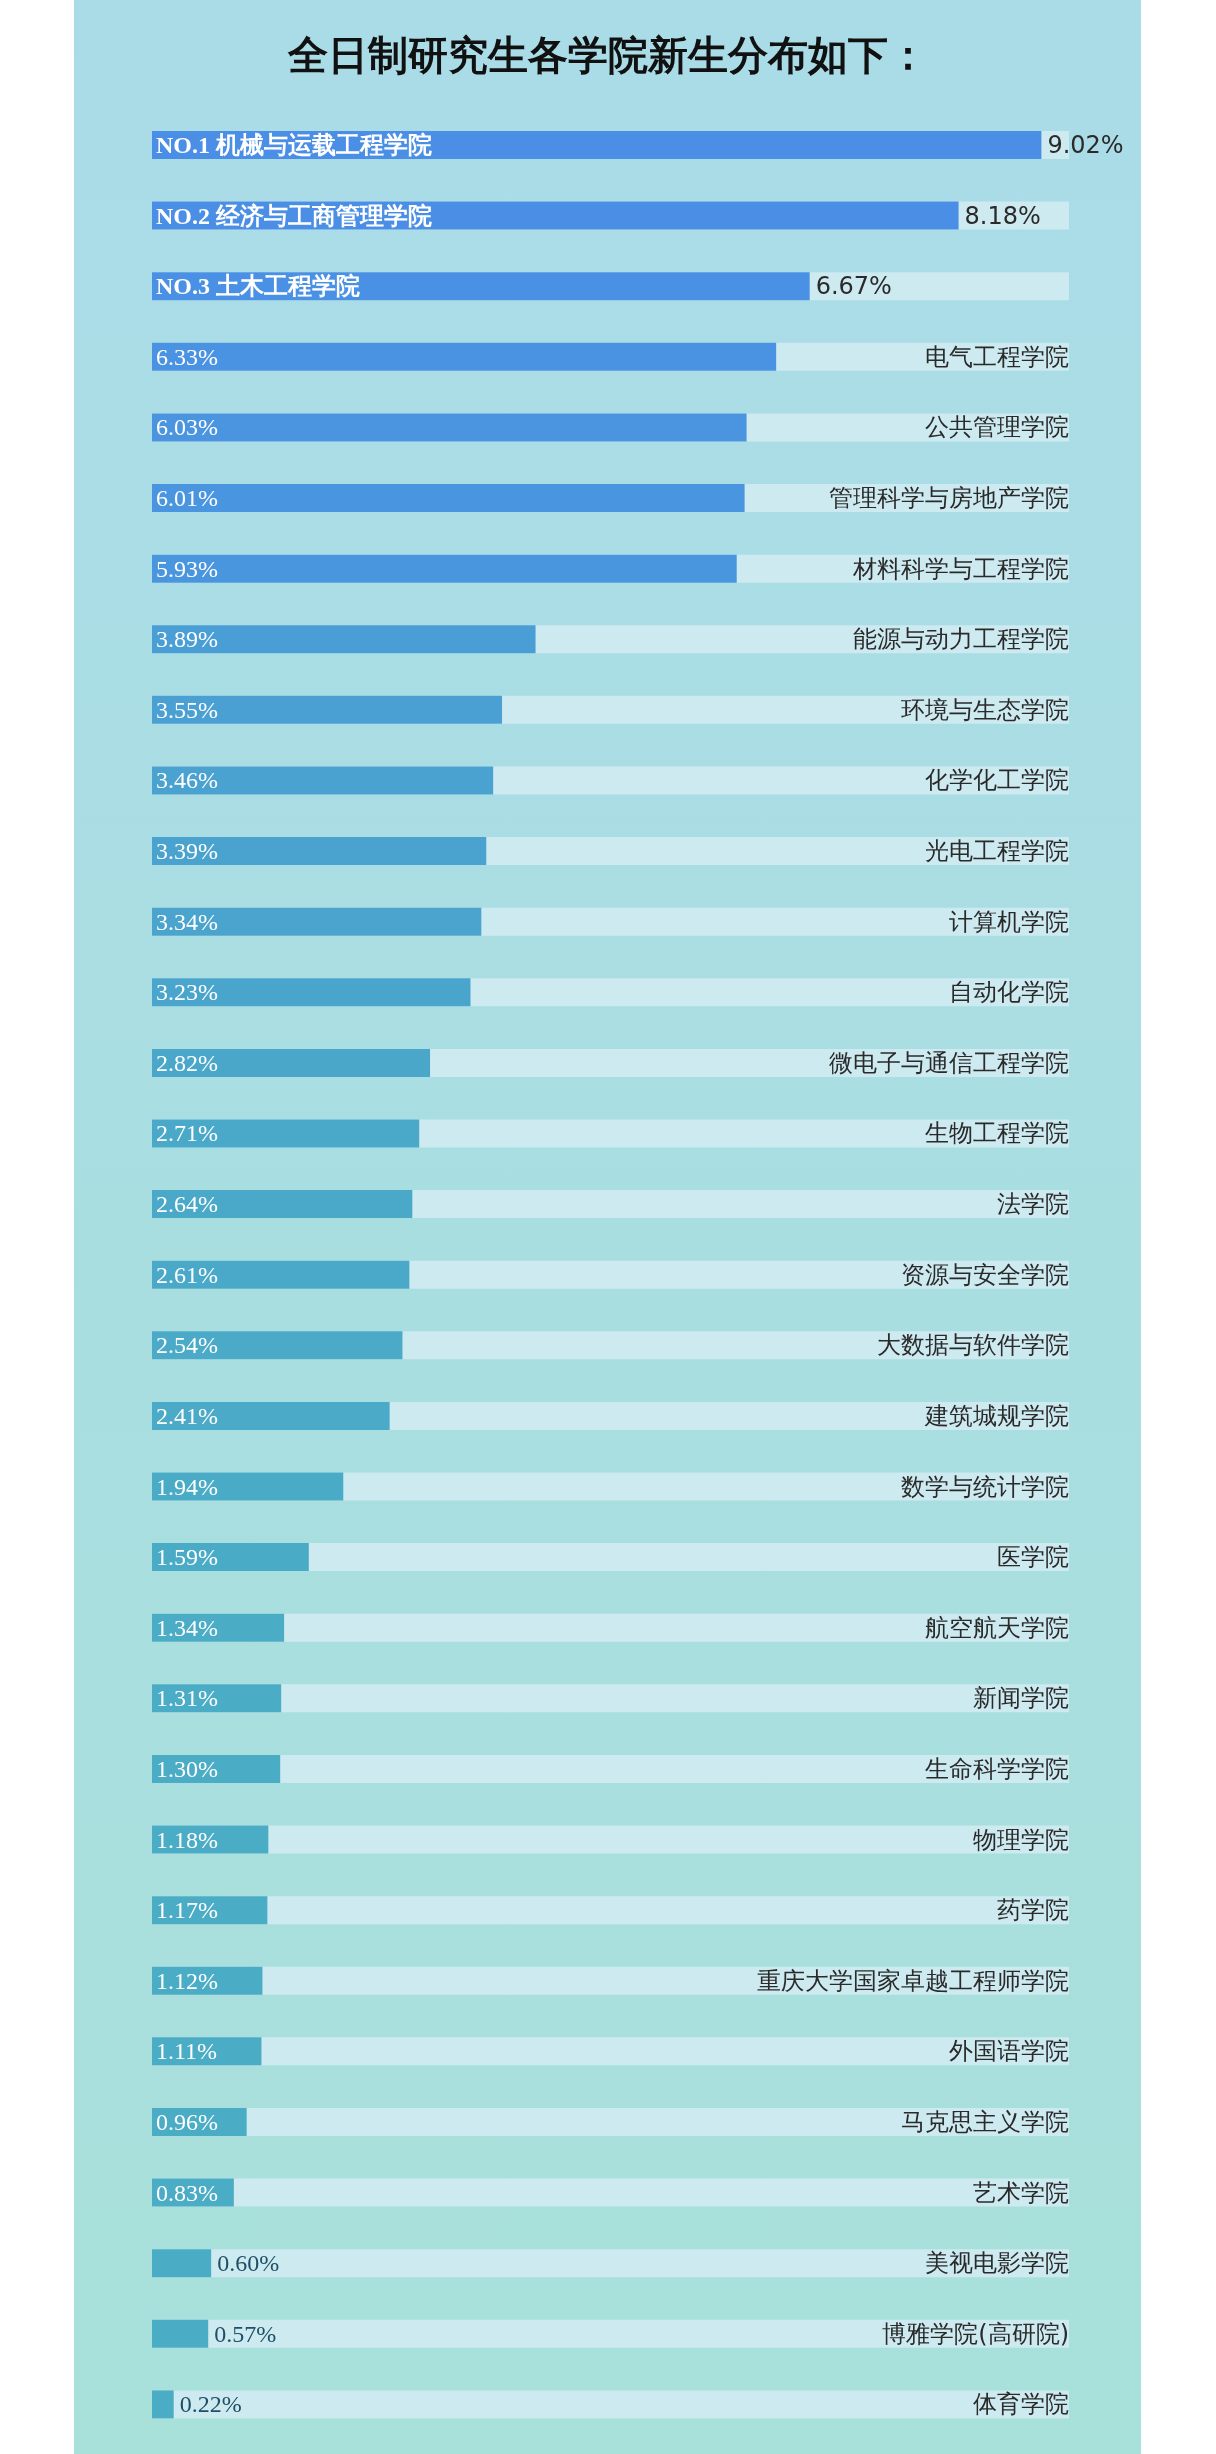 The image size is (1216, 2454). Describe the element at coordinates (997, 1133) in the screenshot. I see `y-tick-label: 生物工程学院` at that location.